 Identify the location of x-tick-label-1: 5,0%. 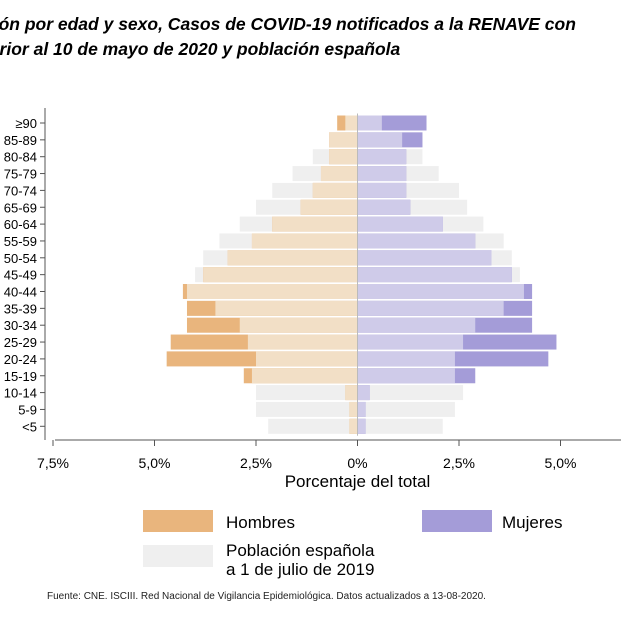
(155, 463).